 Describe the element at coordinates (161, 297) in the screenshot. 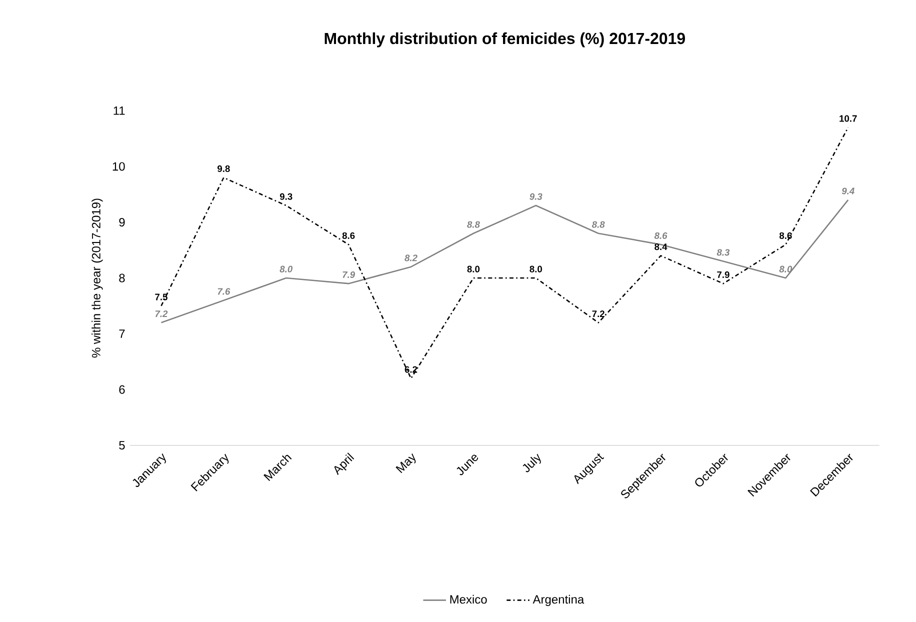

I see `data-label: 7.5` at that location.